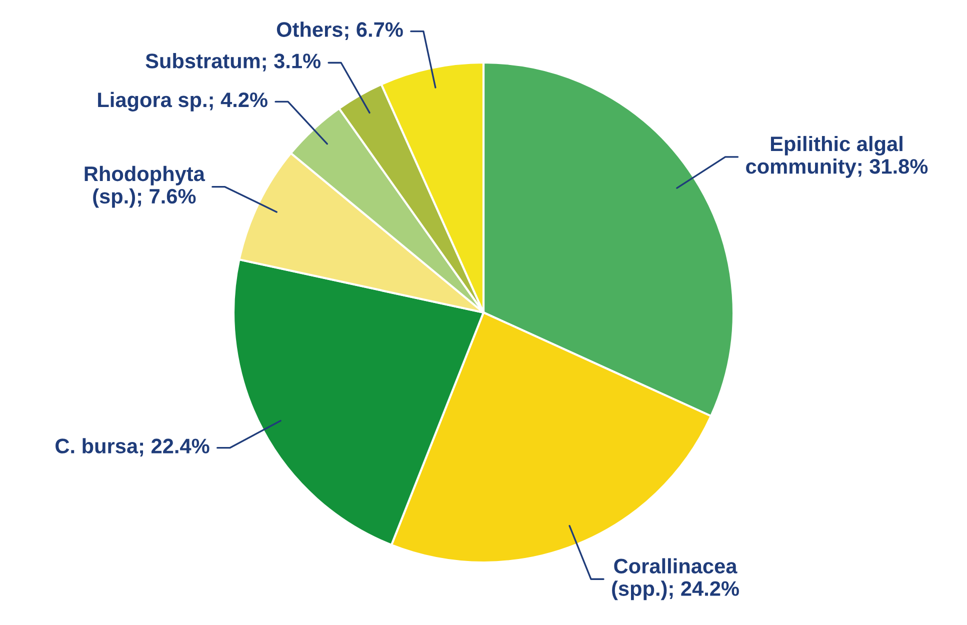 This screenshot has height=625, width=967. I want to click on slice-label: Rhodophyta (sp.); 7.6%, so click(145, 187).